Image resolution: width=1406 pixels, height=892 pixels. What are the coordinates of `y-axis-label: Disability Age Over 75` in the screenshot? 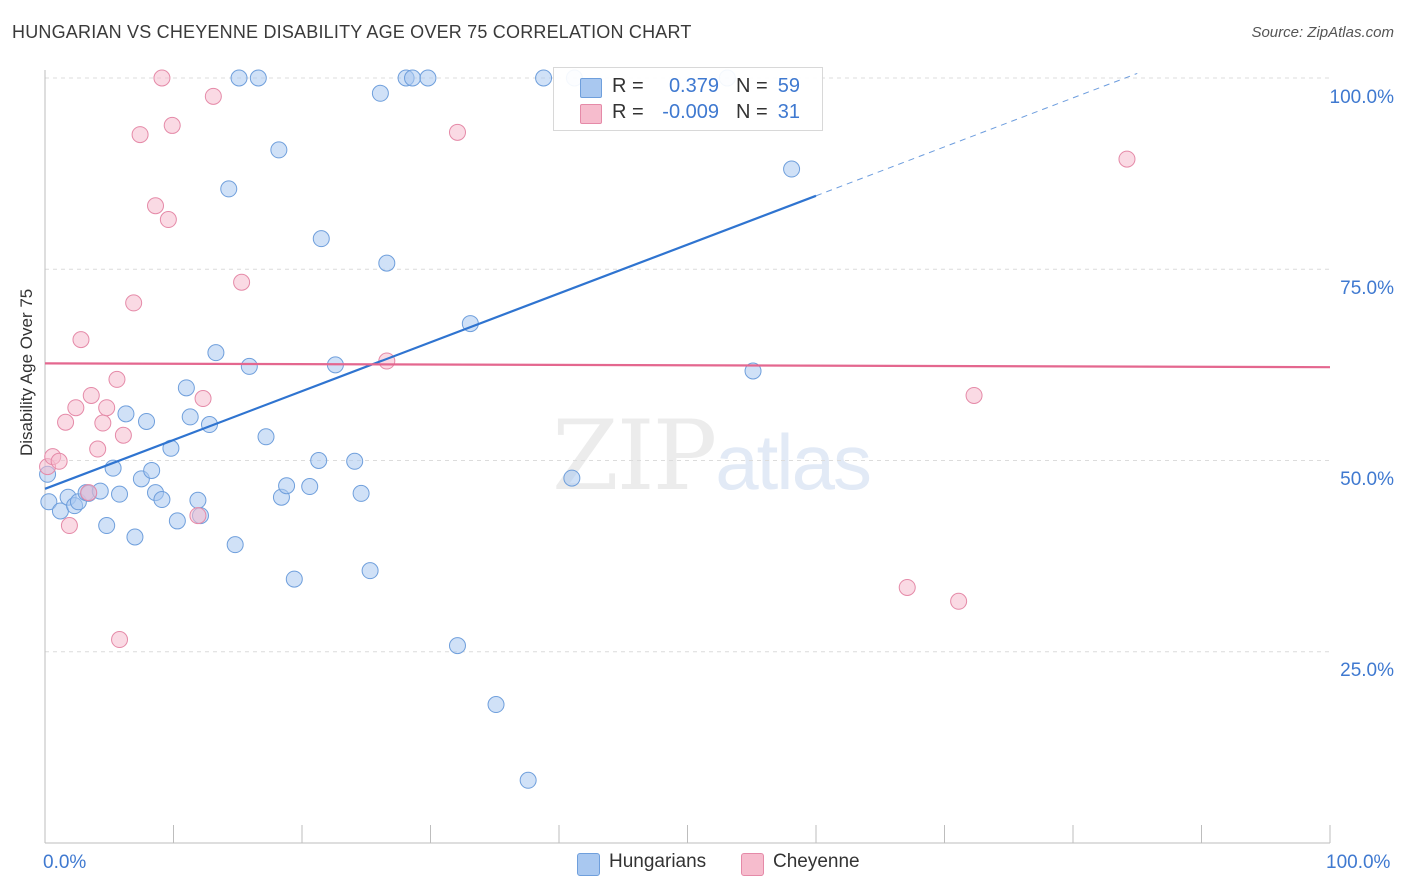 It's located at (26, 372).